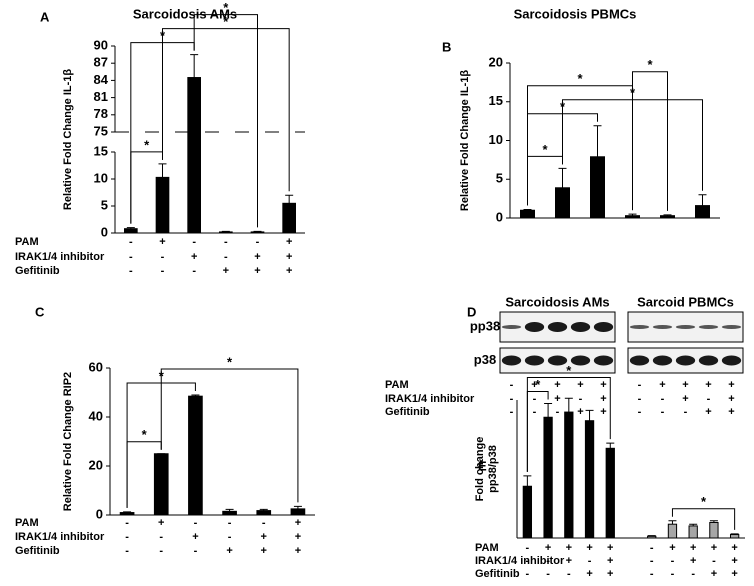 Image resolution: width=754 pixels, height=586 pixels. I want to click on y-tick-label: 90, so click(101, 44).